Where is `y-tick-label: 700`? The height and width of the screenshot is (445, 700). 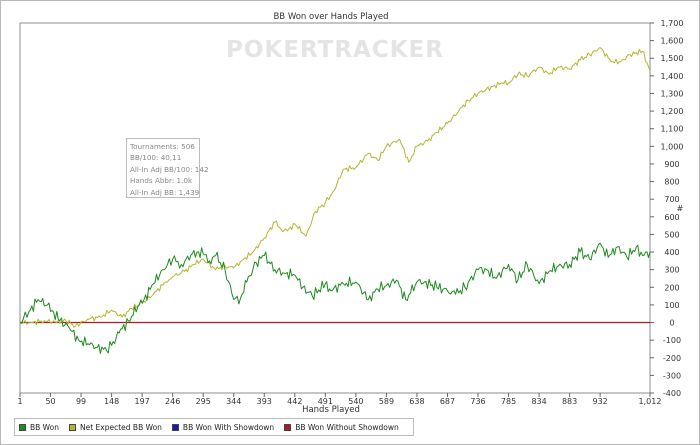 y-tick-label: 700 is located at coordinates (671, 199).